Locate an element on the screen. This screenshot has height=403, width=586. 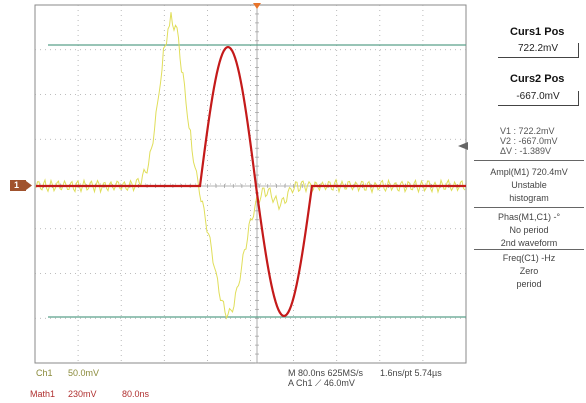
math1-time: 80.0ns is located at coordinates (136, 394).